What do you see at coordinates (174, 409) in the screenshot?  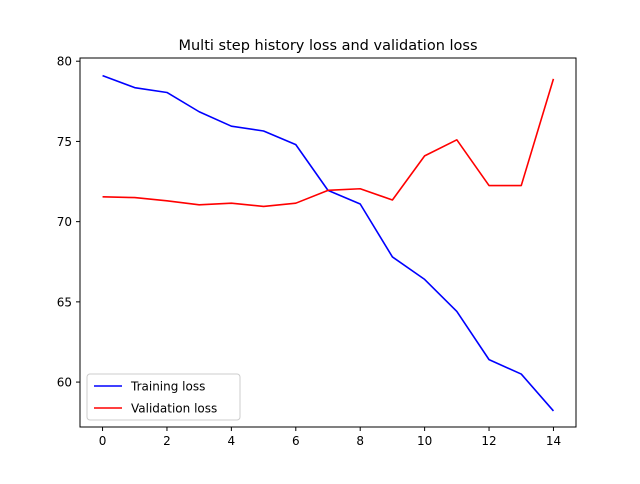 I see `legend-label-validation-loss: Validation loss` at bounding box center [174, 409].